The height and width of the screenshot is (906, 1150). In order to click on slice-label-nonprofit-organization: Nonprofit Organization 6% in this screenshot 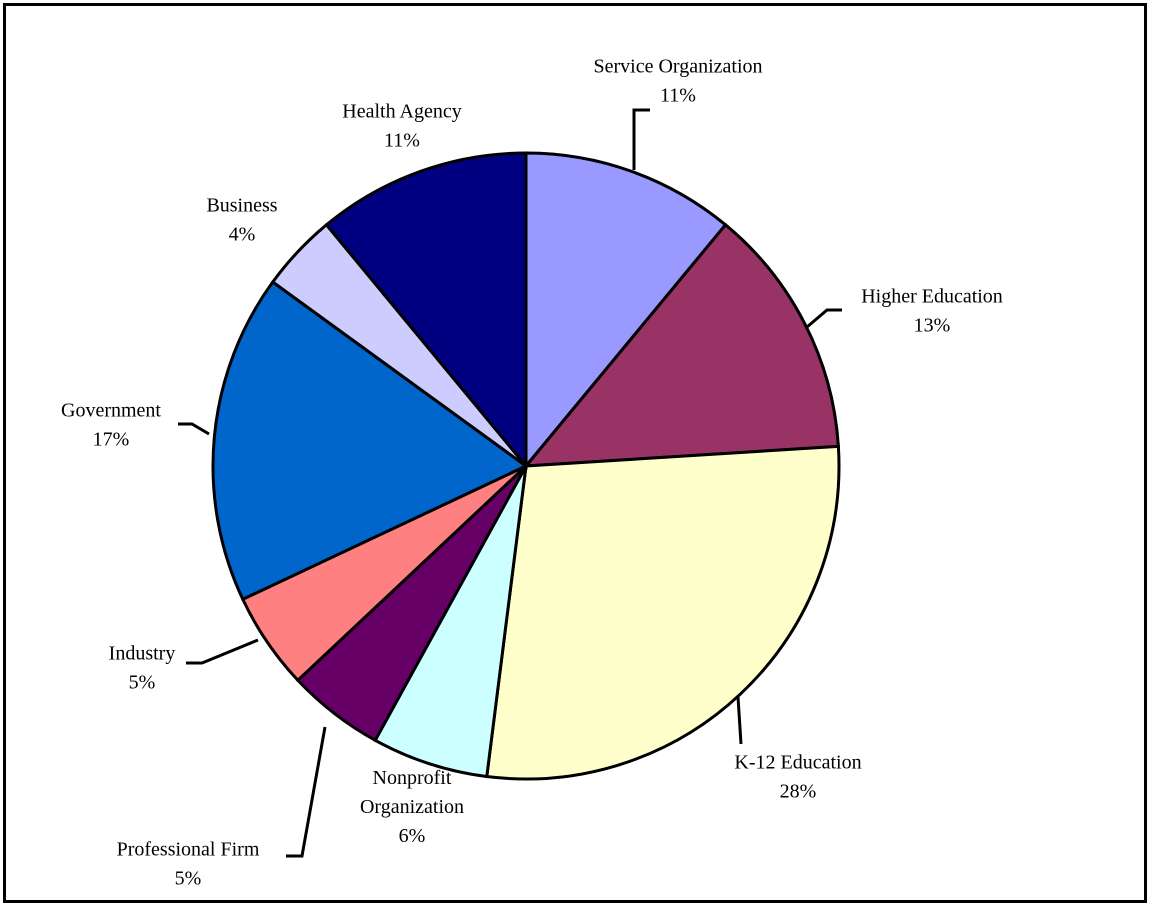, I will do `click(412, 807)`.